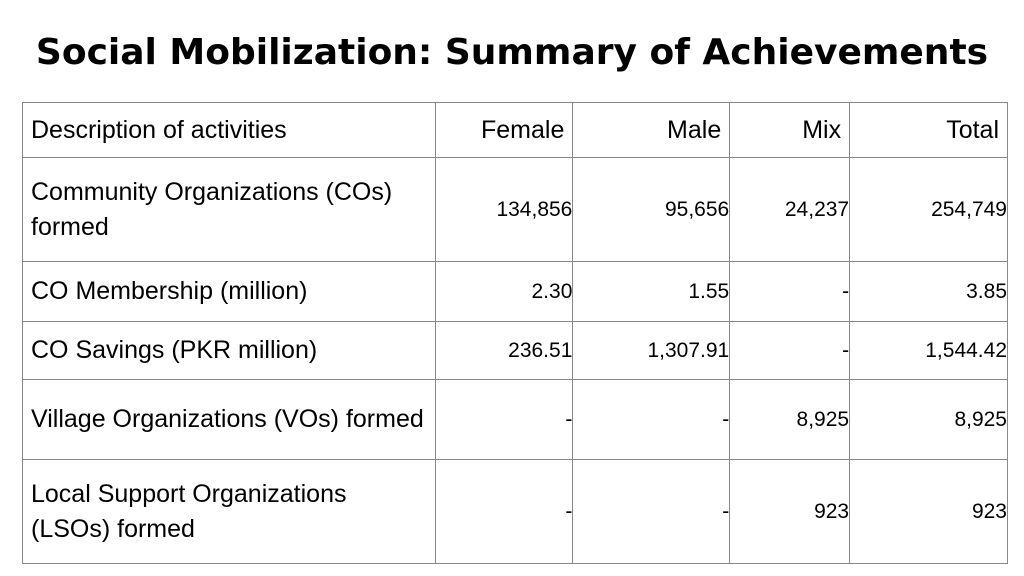 The width and height of the screenshot is (1024, 576). What do you see at coordinates (504, 350) in the screenshot?
I see `cell: 236.51` at bounding box center [504, 350].